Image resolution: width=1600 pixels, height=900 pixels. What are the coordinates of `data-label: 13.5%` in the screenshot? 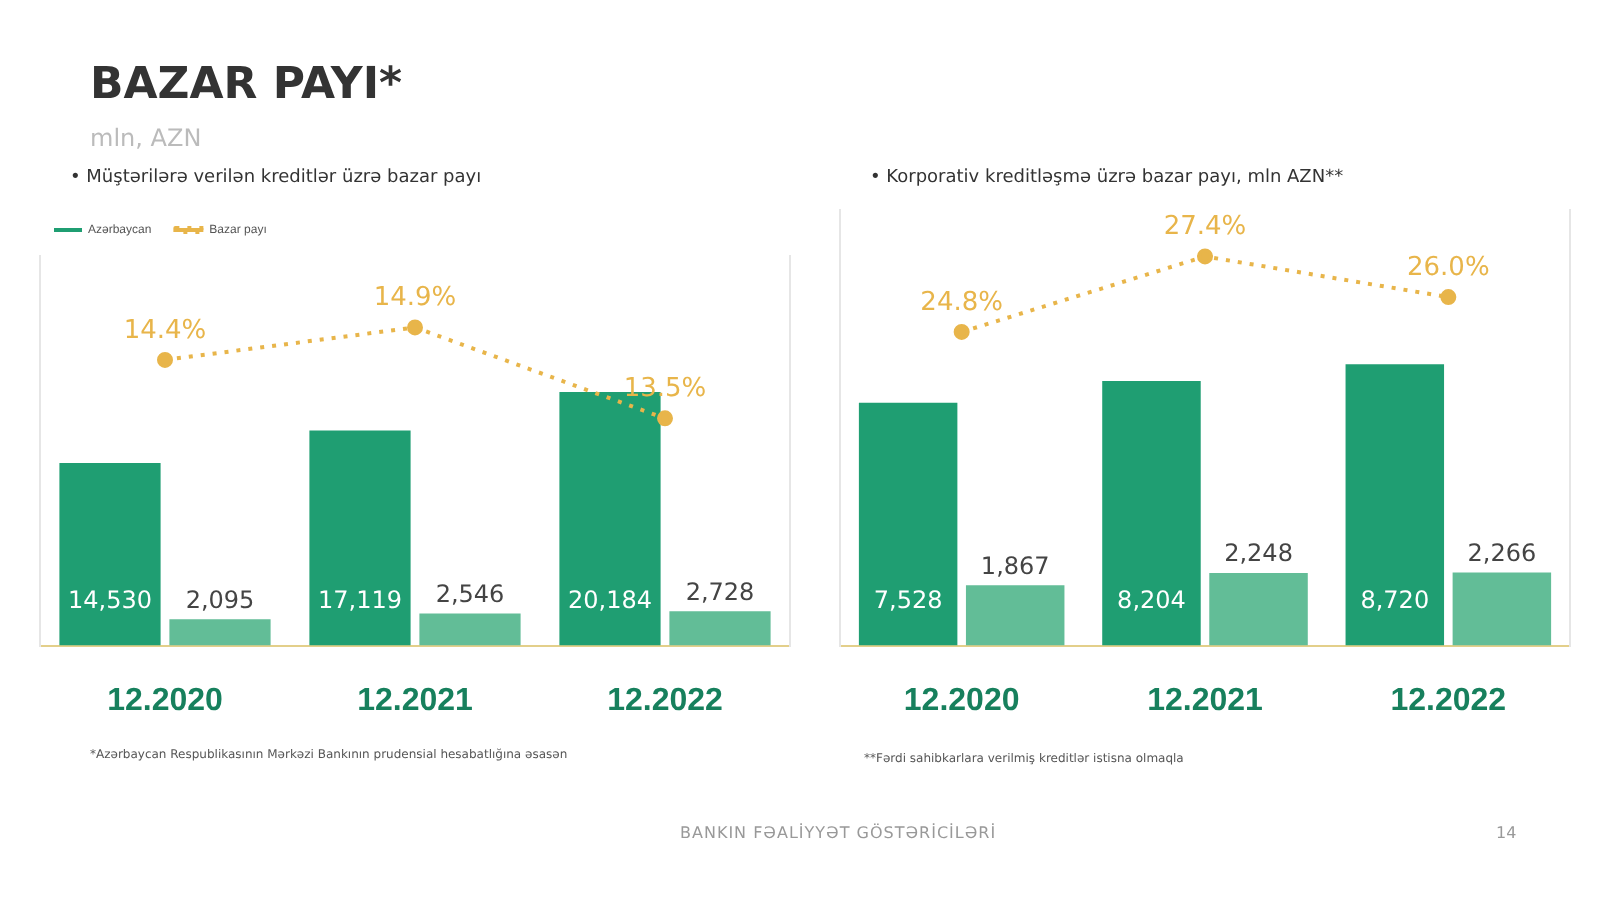 It's located at (665, 389).